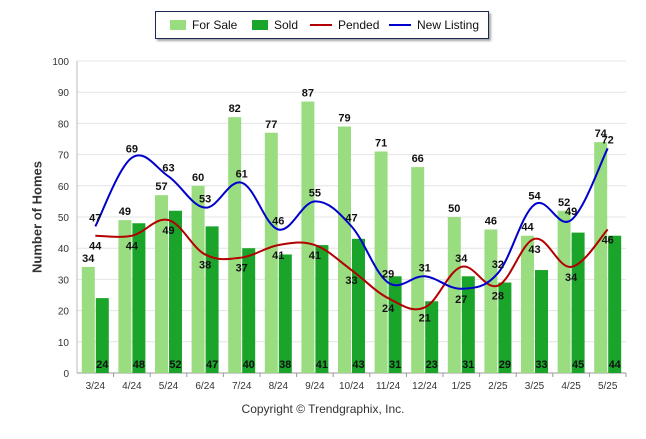  What do you see at coordinates (168, 168) in the screenshot?
I see `data-label-new-listing: 63` at bounding box center [168, 168].